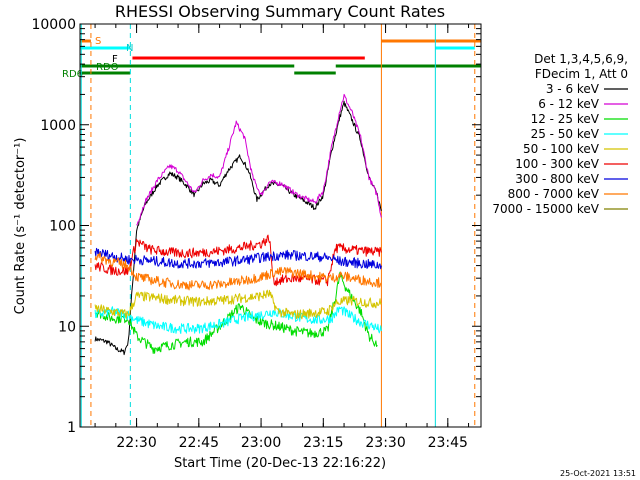 This screenshot has width=640, height=480. What do you see at coordinates (323, 443) in the screenshot?
I see `x-tick-label: 23:15` at bounding box center [323, 443].